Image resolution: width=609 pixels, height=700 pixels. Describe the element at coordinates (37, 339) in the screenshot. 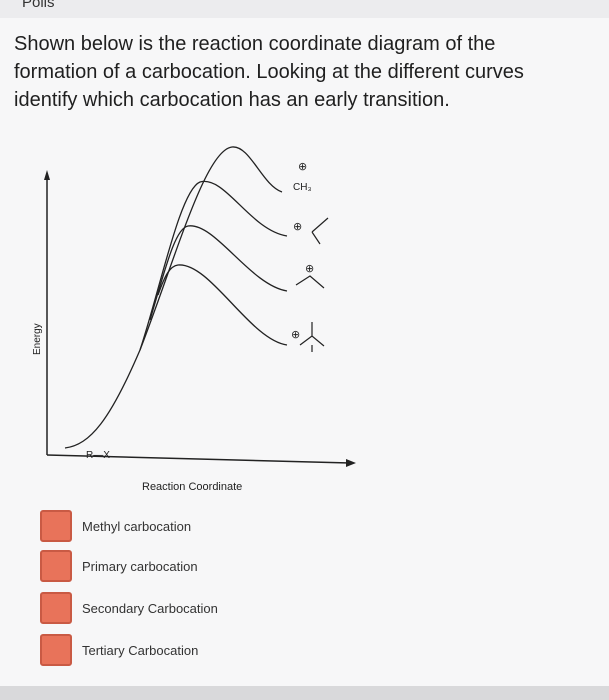

I see `y-axis-label: Energy` at that location.